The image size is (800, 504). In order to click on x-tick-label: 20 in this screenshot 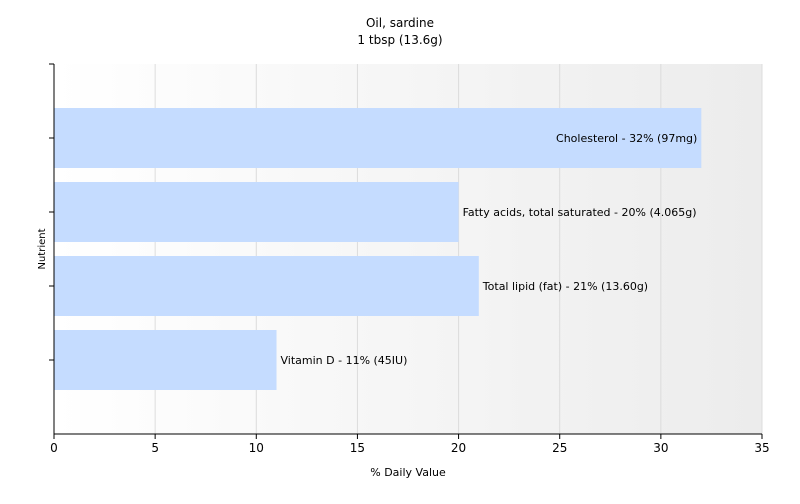, I will do `click(458, 448)`.